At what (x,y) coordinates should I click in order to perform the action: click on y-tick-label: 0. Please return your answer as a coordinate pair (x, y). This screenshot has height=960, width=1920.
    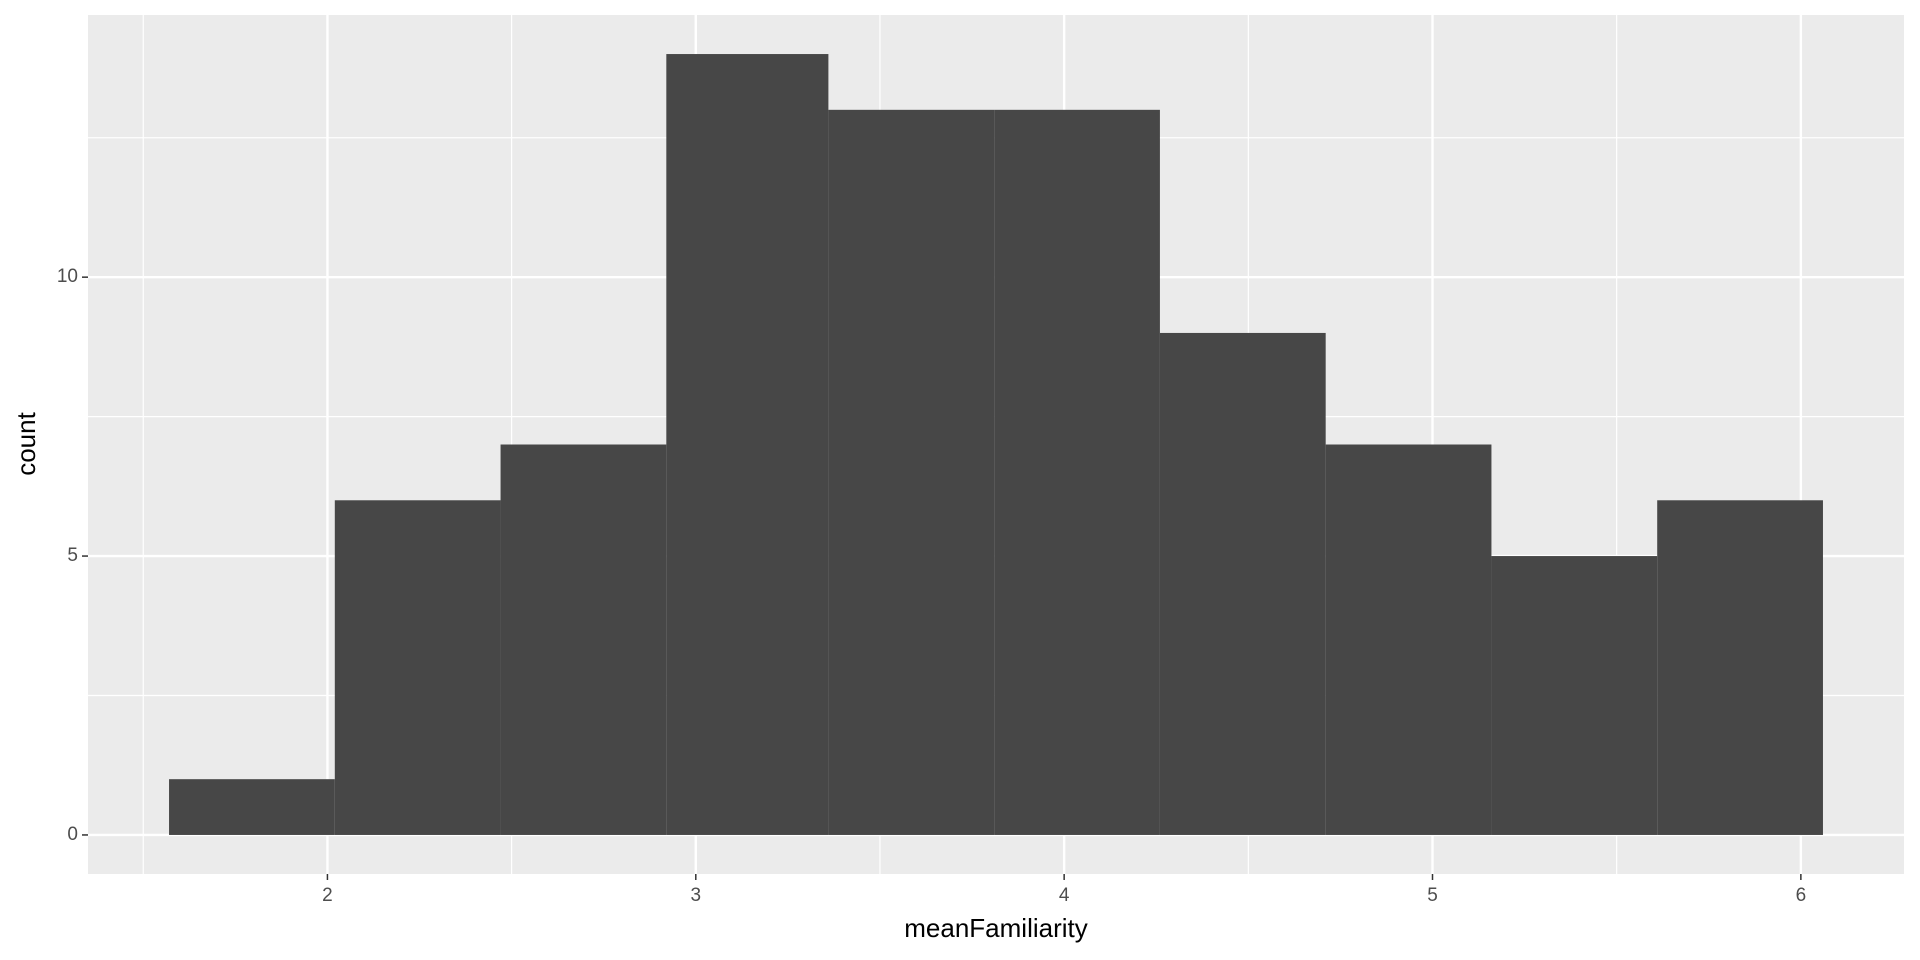
    Looking at the image, I should click on (72, 834).